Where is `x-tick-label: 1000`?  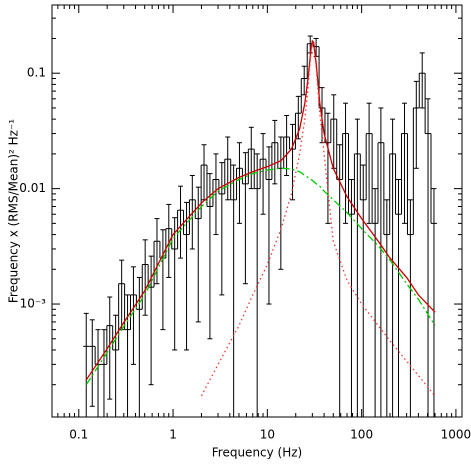 x-tick-label: 1000 is located at coordinates (456, 435).